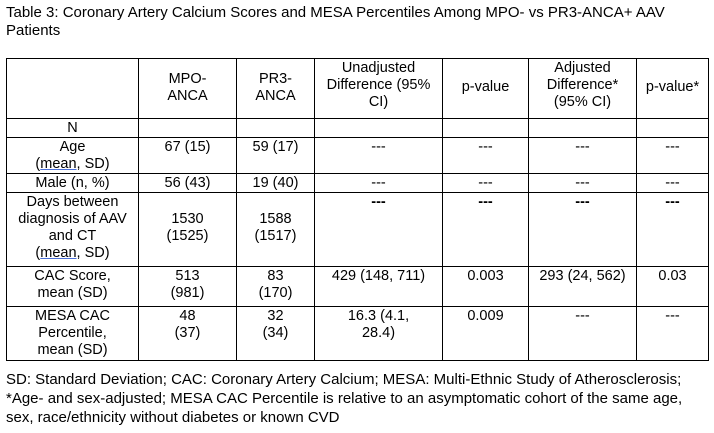  Describe the element at coordinates (485, 229) in the screenshot. I see `cell-days-p: ---` at that location.